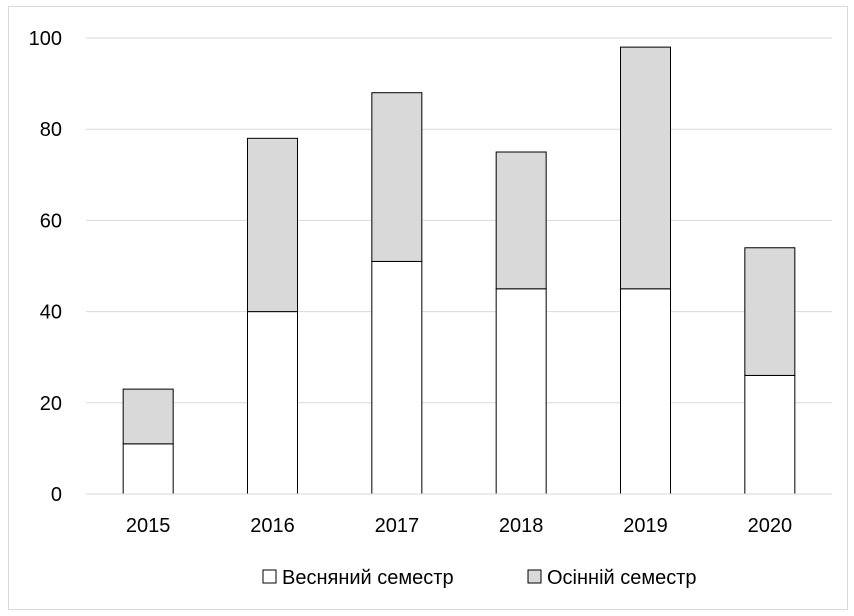 Image resolution: width=854 pixels, height=616 pixels. Describe the element at coordinates (521, 391) in the screenshot. I see `bar-segment-spring-2018` at that location.